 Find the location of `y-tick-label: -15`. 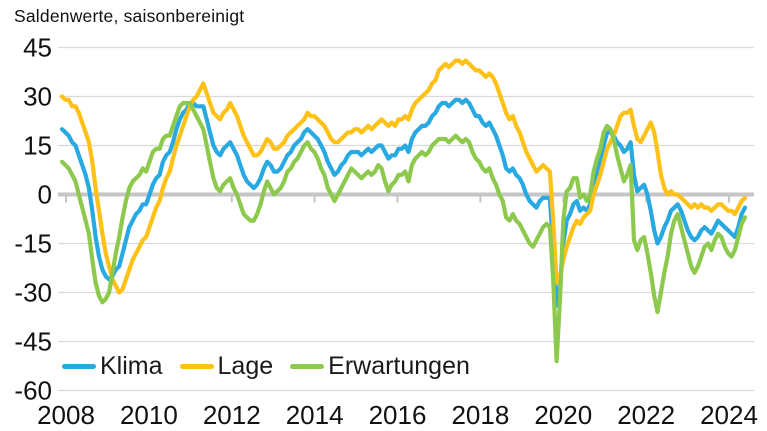

y-tick-label: -15 is located at coordinates (33, 244).